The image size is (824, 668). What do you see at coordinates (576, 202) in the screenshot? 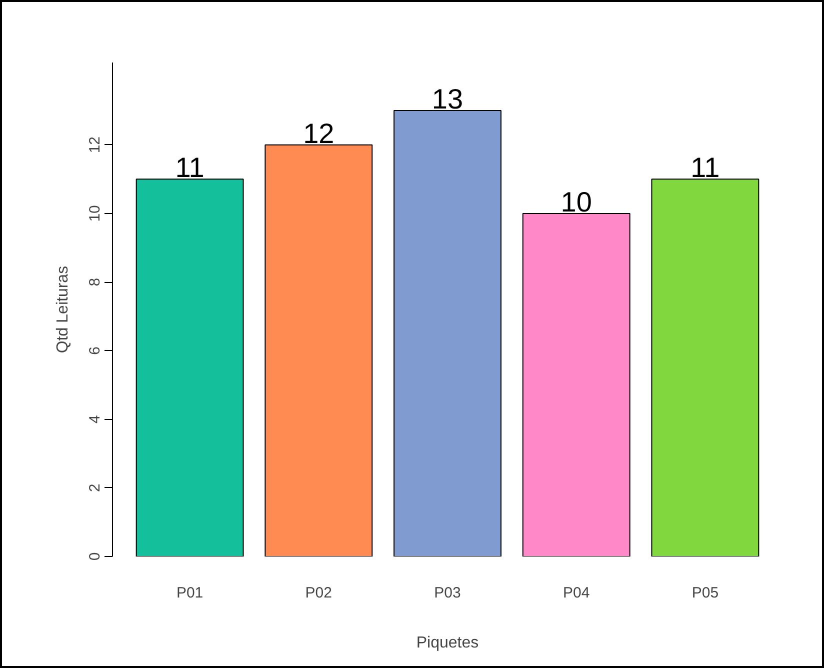
I see `data-label: 10` at bounding box center [576, 202].